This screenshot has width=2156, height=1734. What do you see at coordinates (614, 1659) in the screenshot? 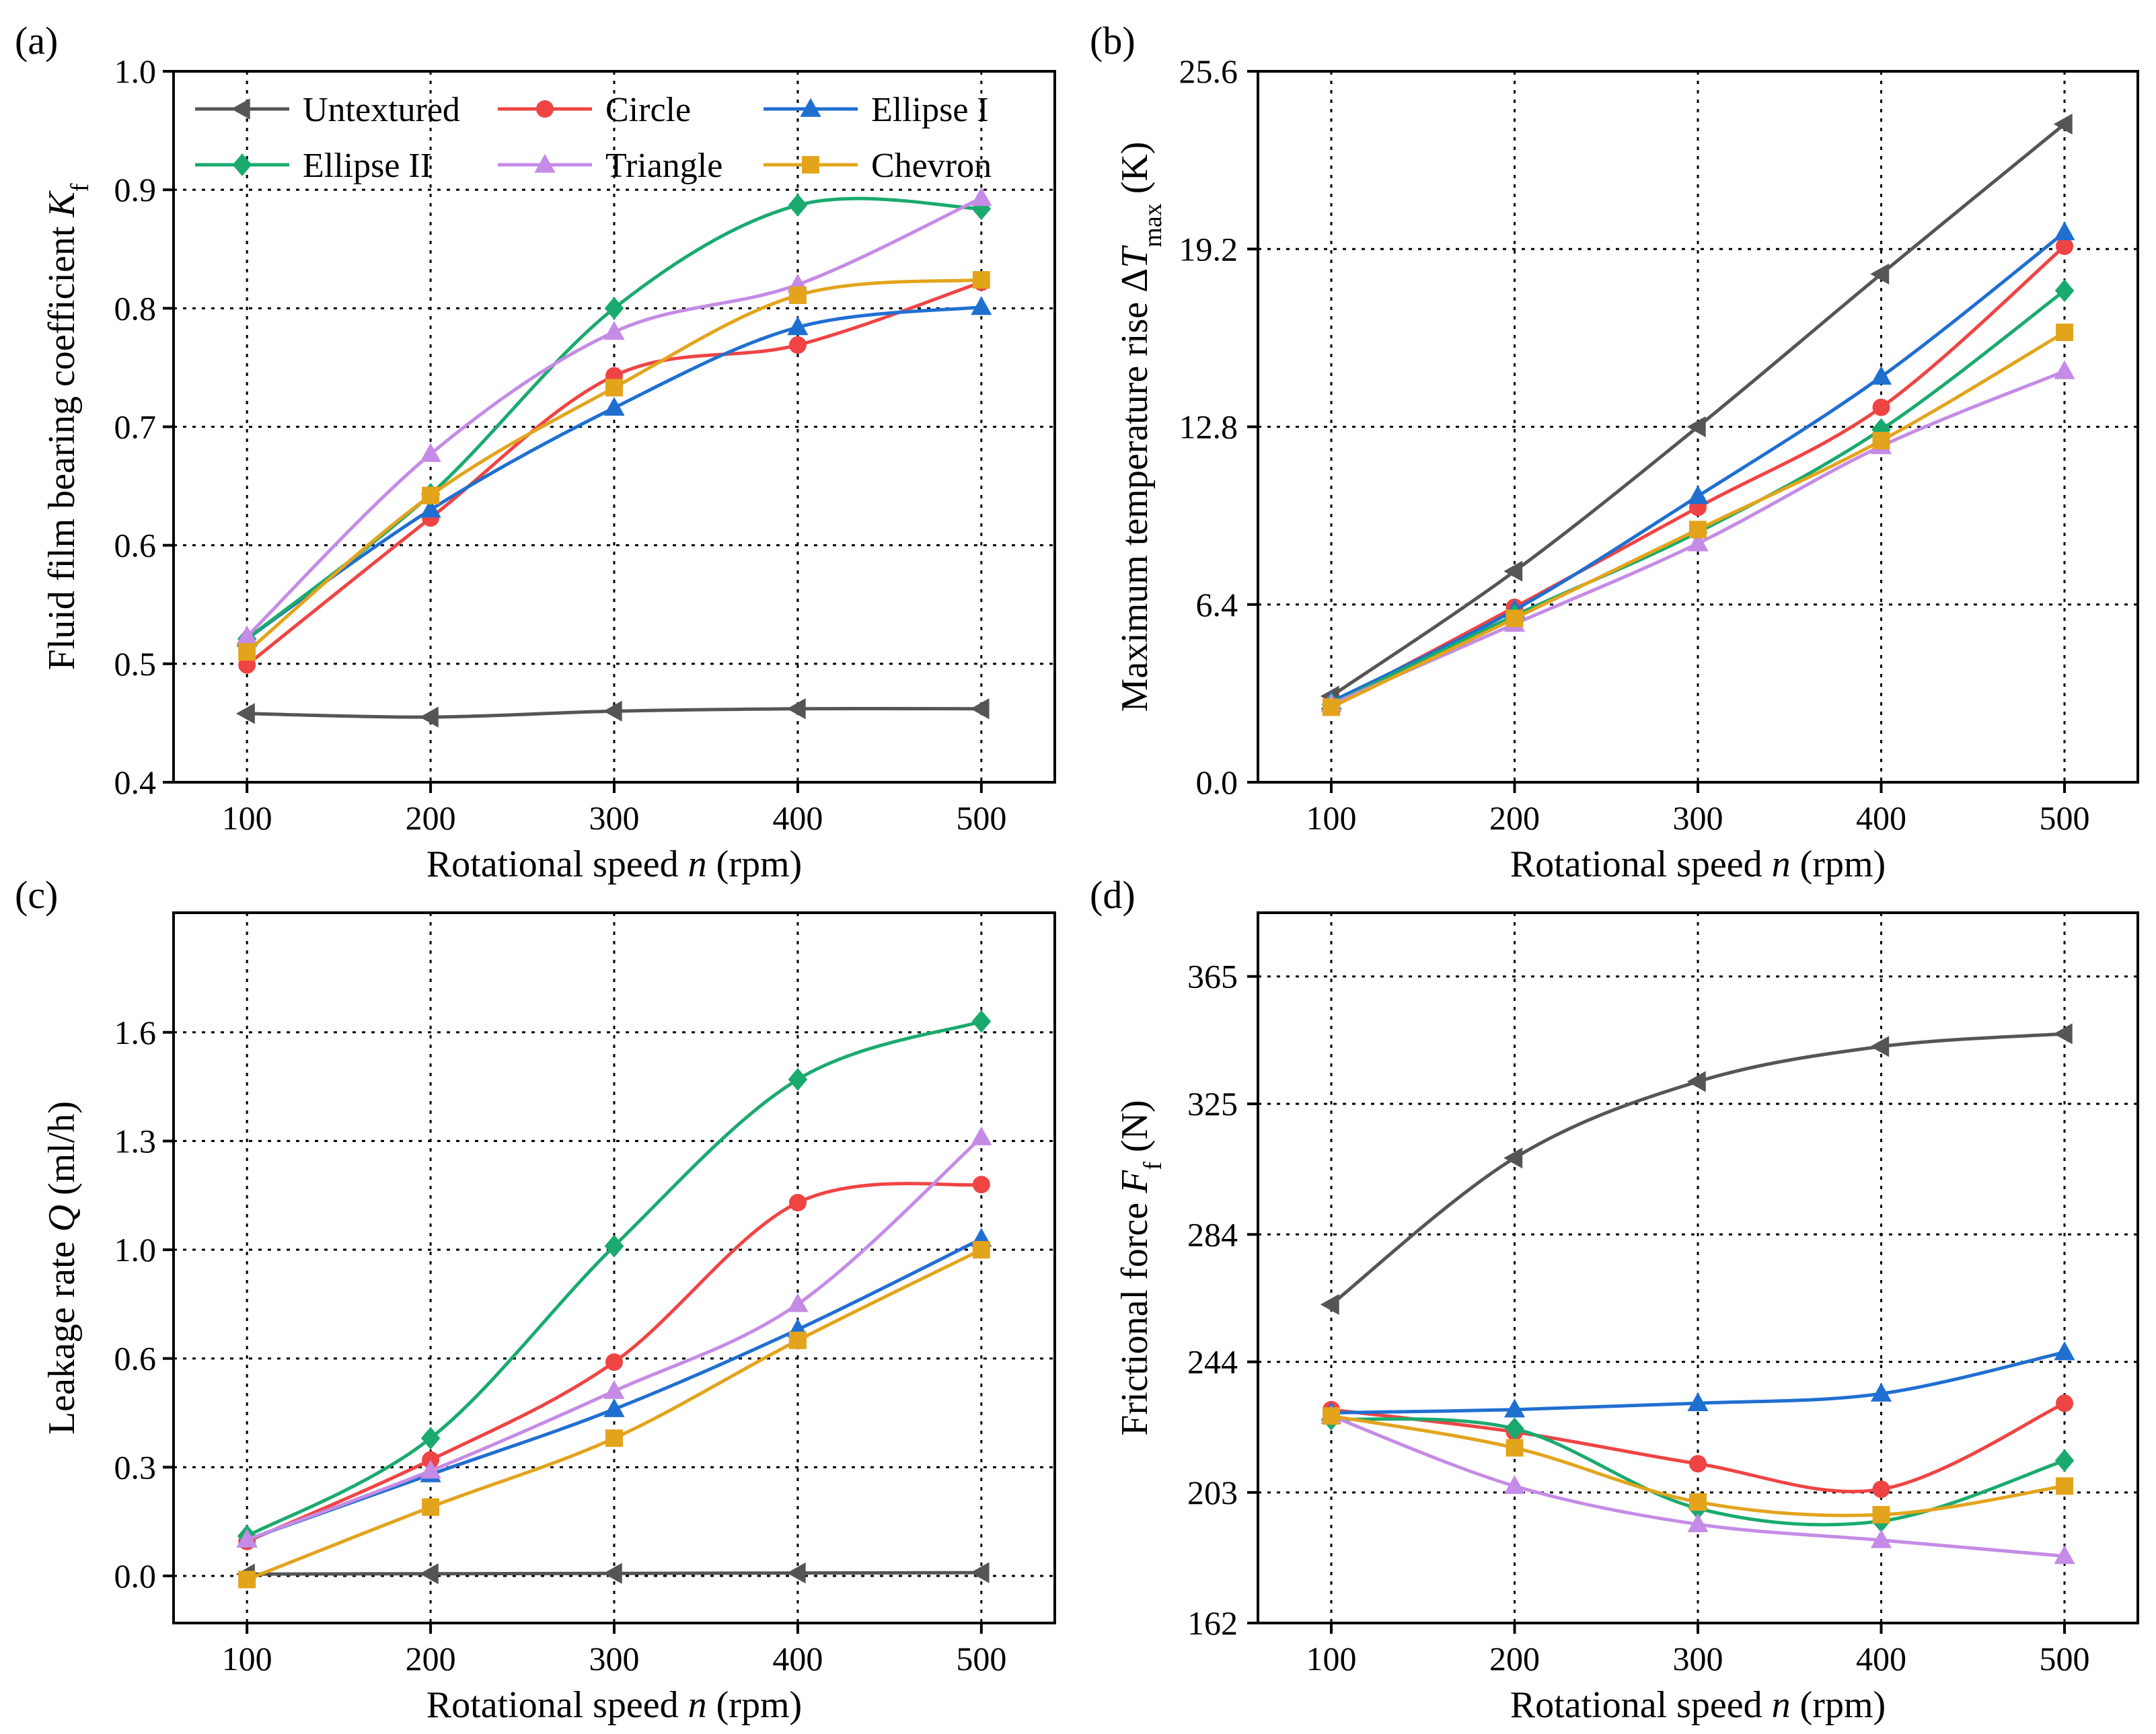
I see `x-tick-label: 300` at bounding box center [614, 1659].